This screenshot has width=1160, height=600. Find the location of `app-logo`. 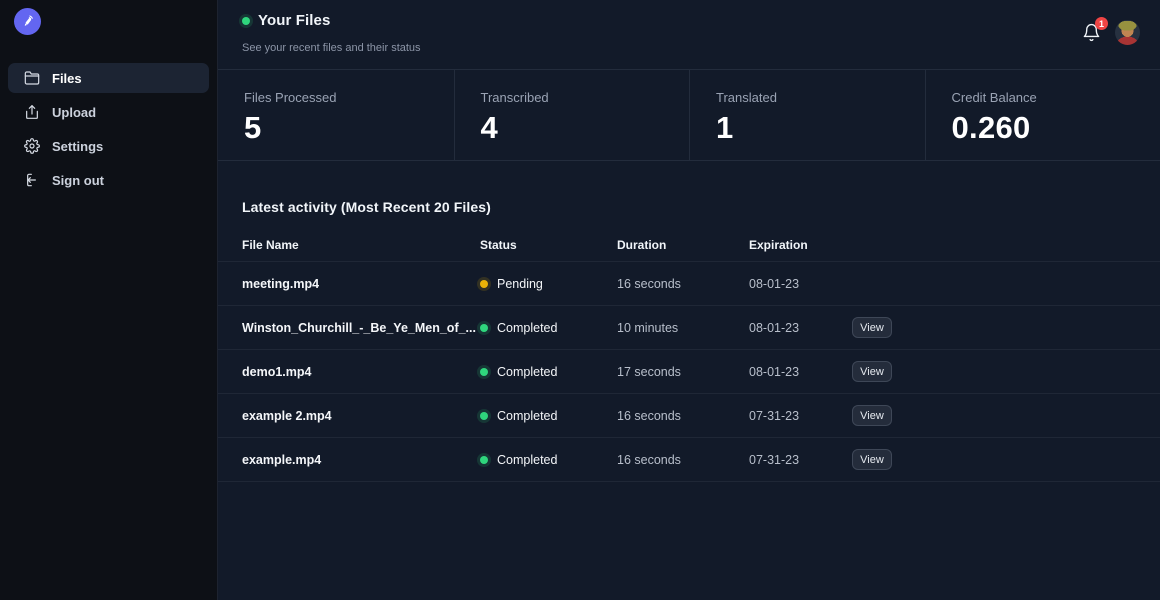

app-logo is located at coordinates (27, 21).